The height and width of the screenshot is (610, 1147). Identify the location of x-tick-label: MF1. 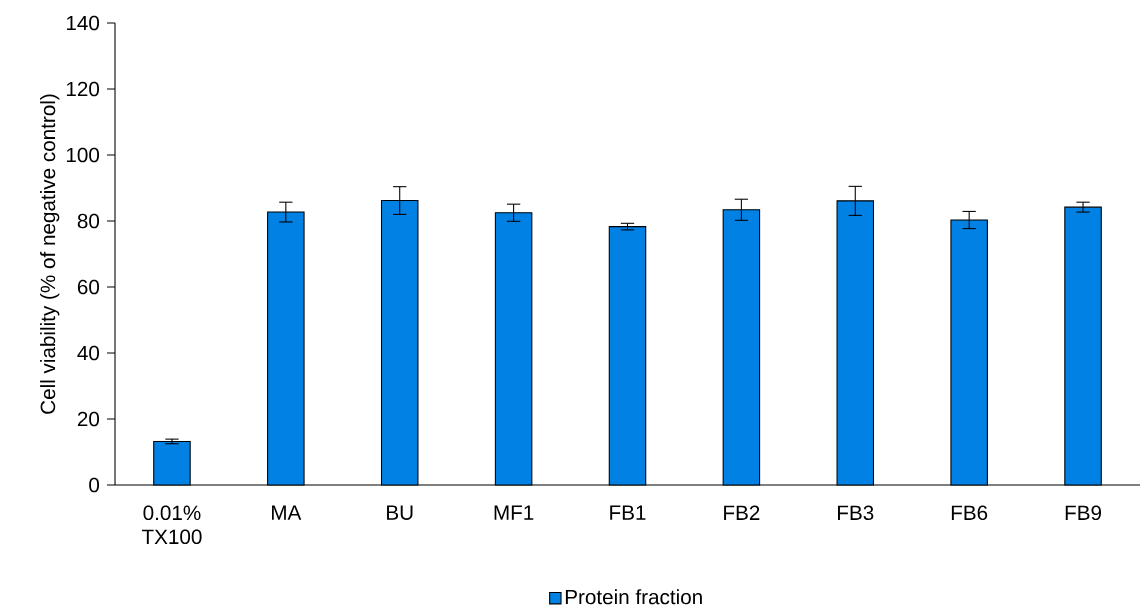
(514, 512).